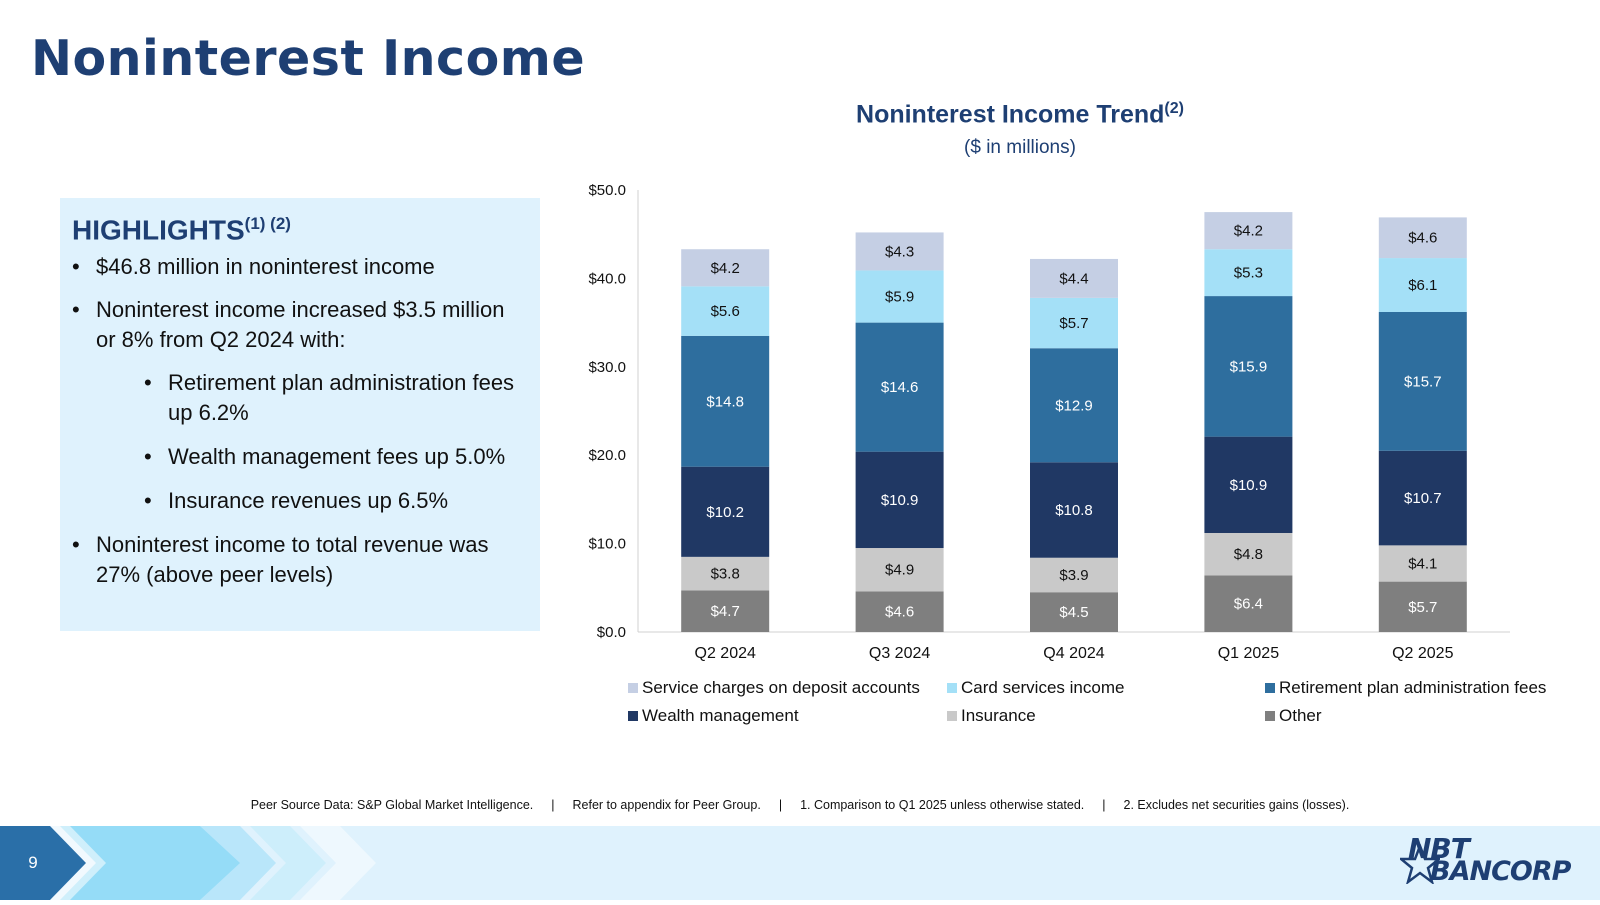 The image size is (1600, 905). What do you see at coordinates (720, 715) in the screenshot?
I see `legend-label: Wealth management` at bounding box center [720, 715].